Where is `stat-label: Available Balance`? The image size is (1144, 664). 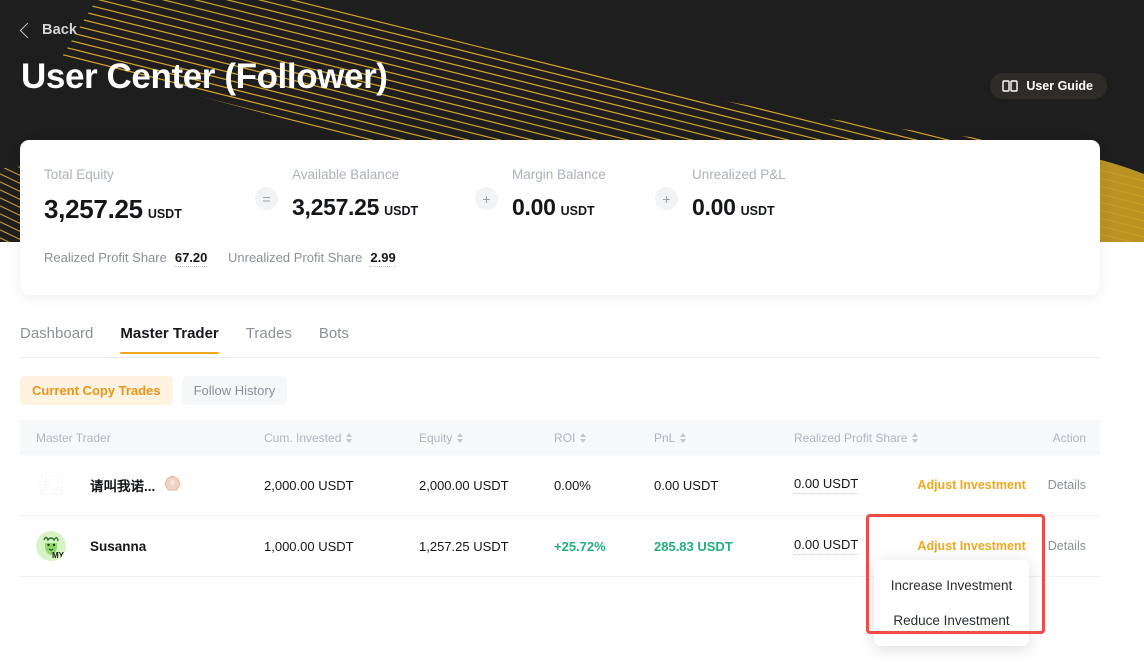
stat-label: Available Balance is located at coordinates (346, 174).